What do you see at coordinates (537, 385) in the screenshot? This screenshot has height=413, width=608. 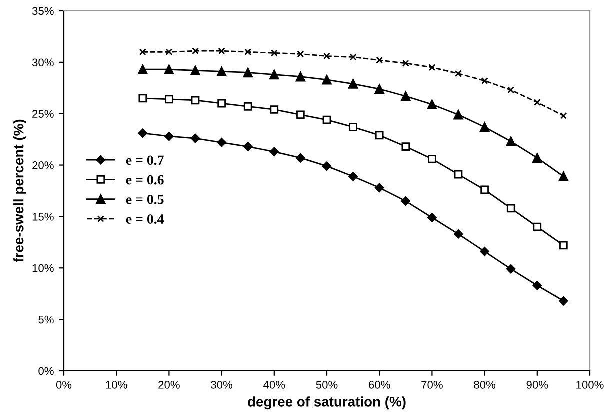 I see `x-tick-label: 90%` at bounding box center [537, 385].